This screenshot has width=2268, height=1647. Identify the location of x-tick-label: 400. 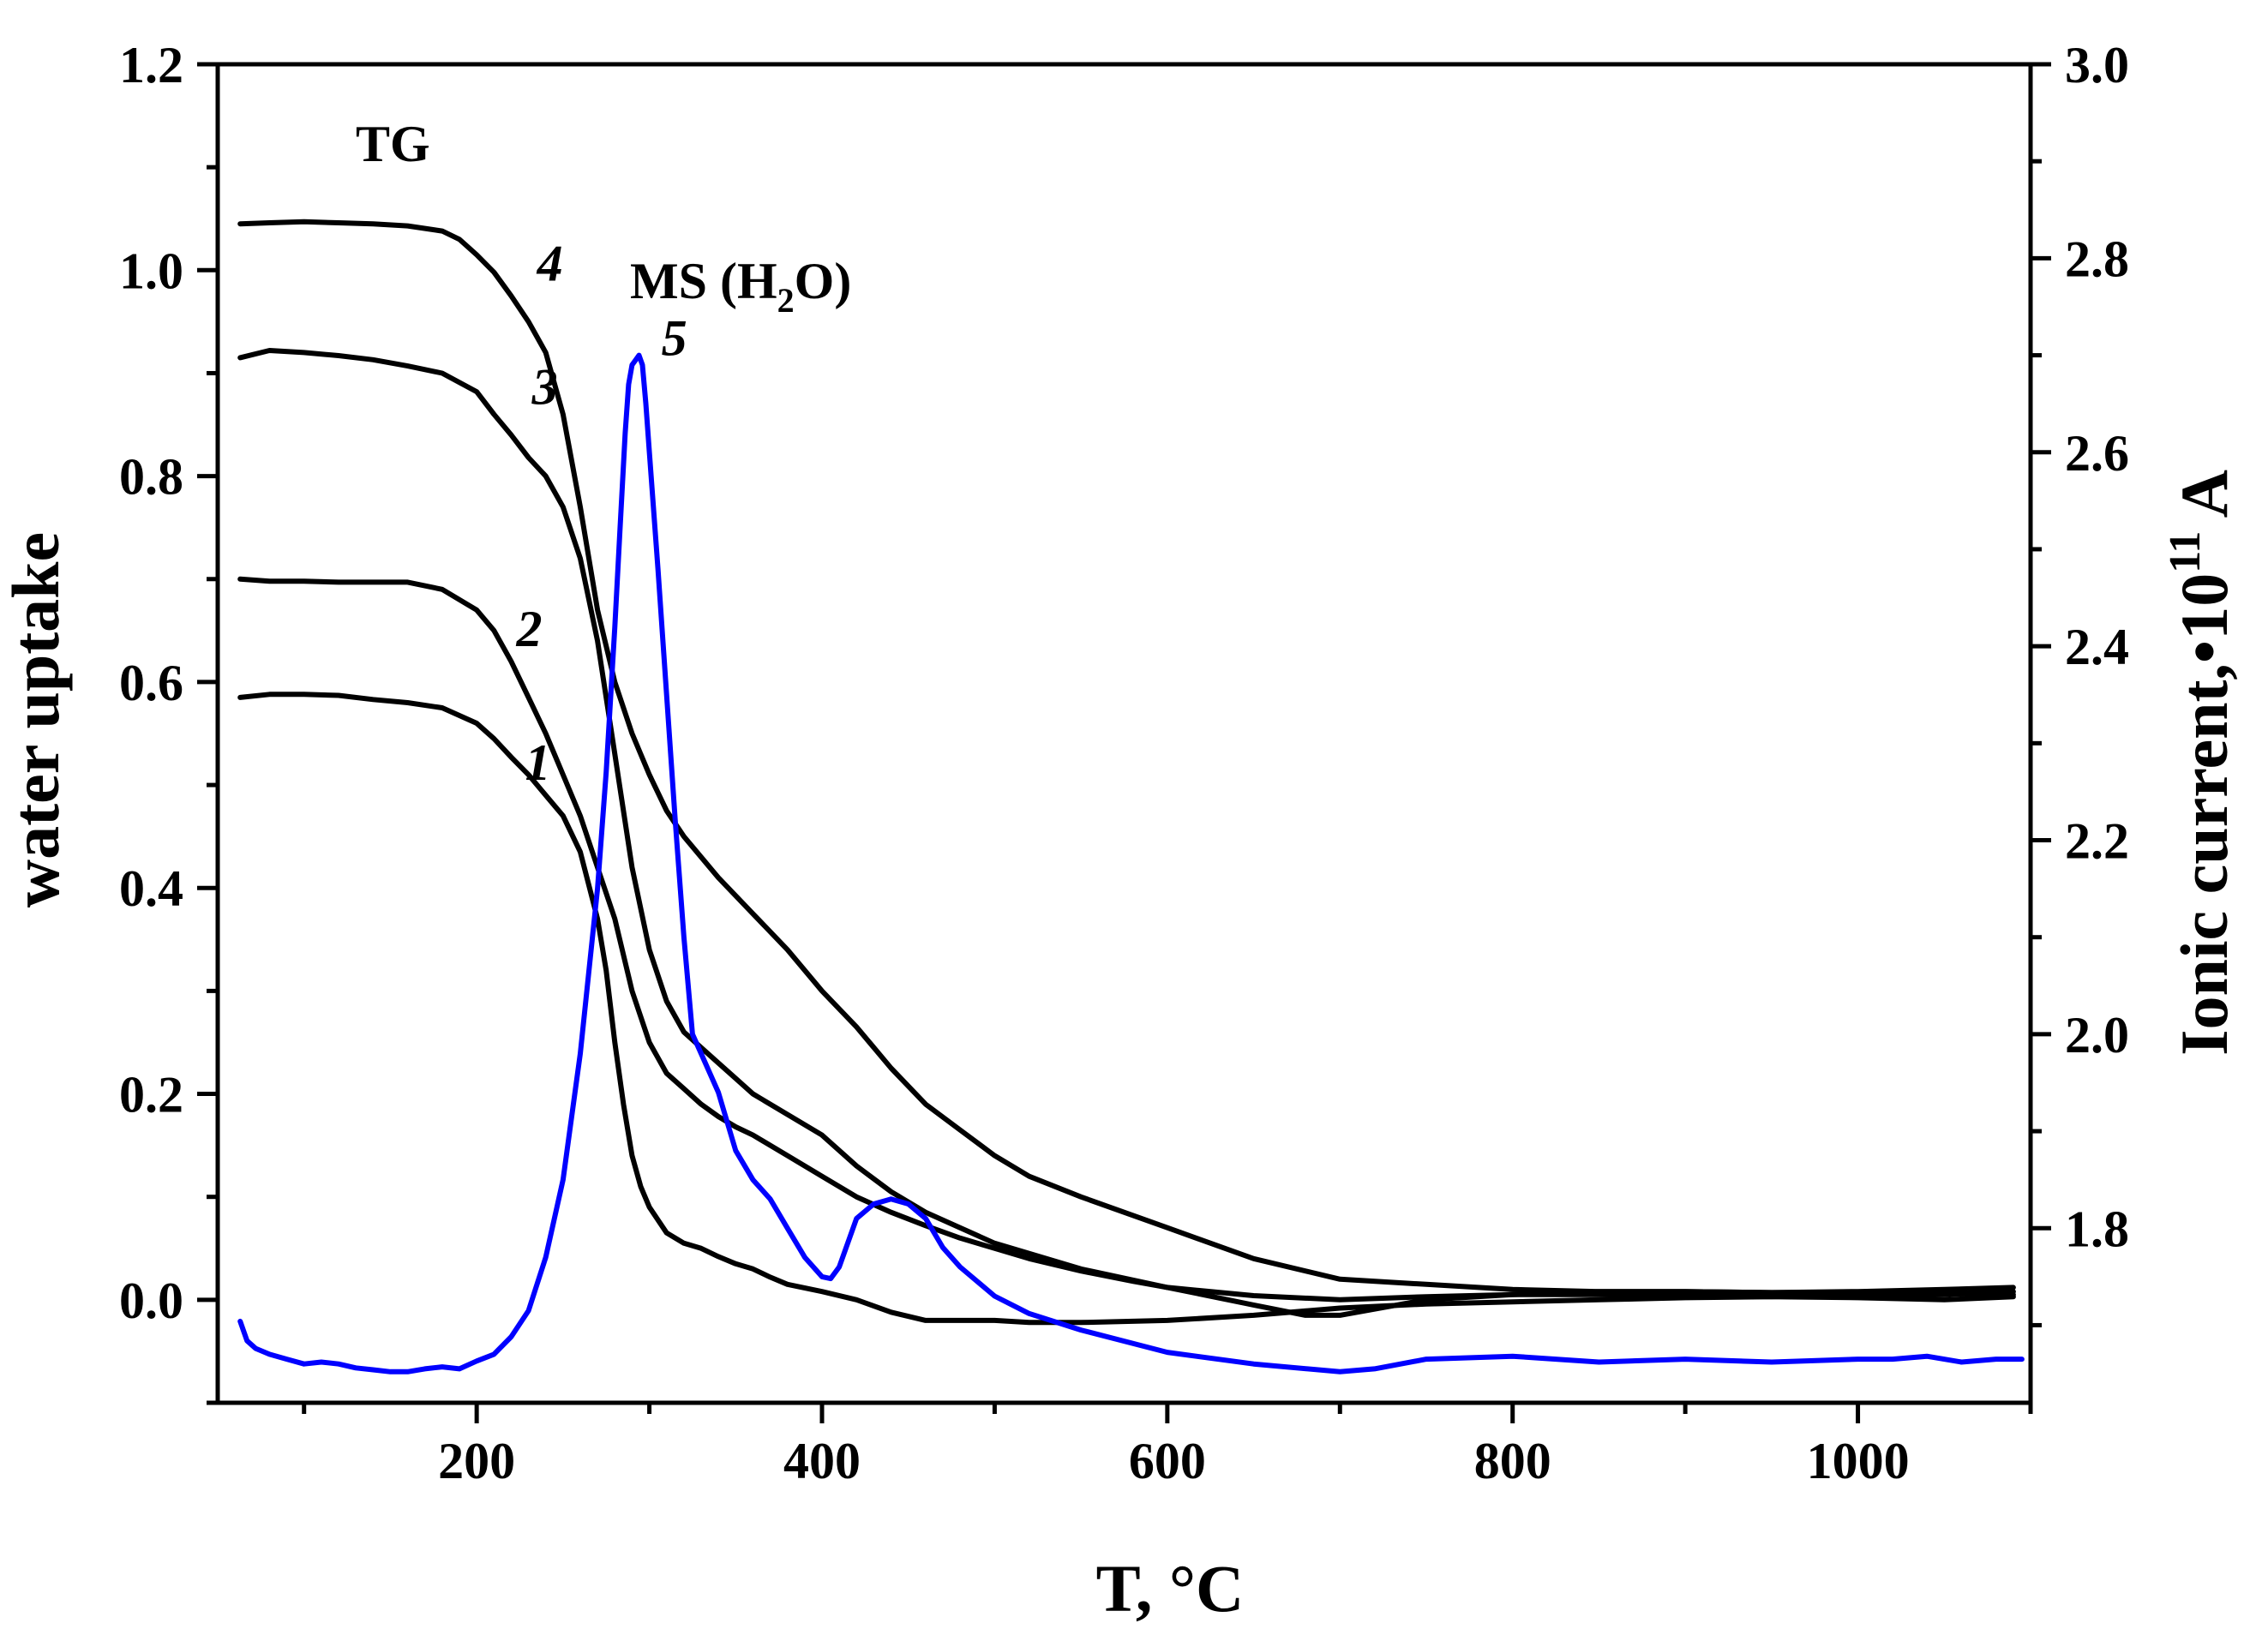
(822, 1461).